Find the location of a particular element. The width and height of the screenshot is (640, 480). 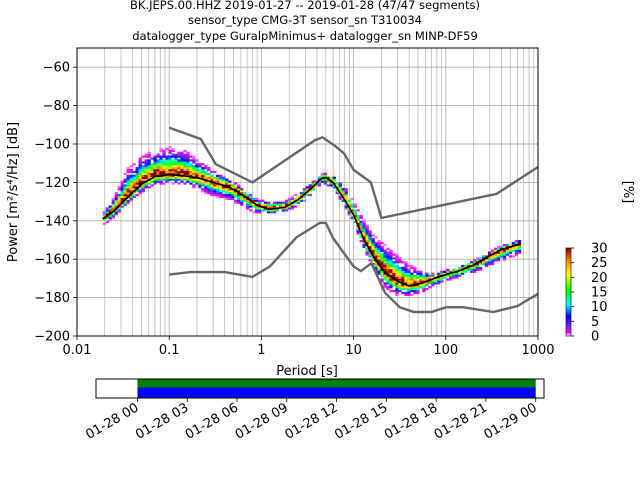

colorbar-gradient is located at coordinates (568, 292).